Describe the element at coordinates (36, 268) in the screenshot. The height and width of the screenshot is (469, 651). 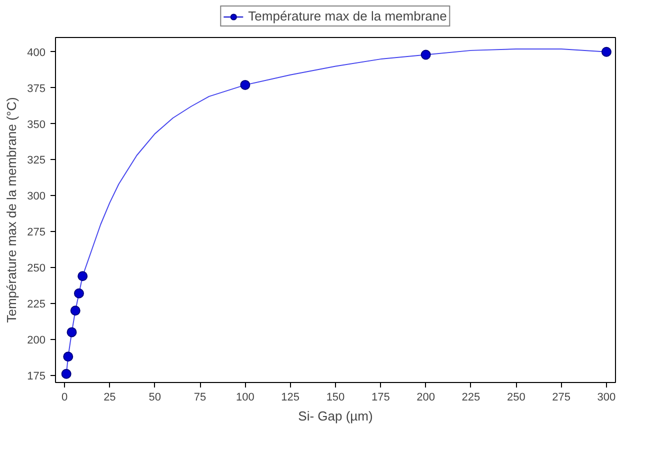
I see `y-tick-label: 250` at that location.